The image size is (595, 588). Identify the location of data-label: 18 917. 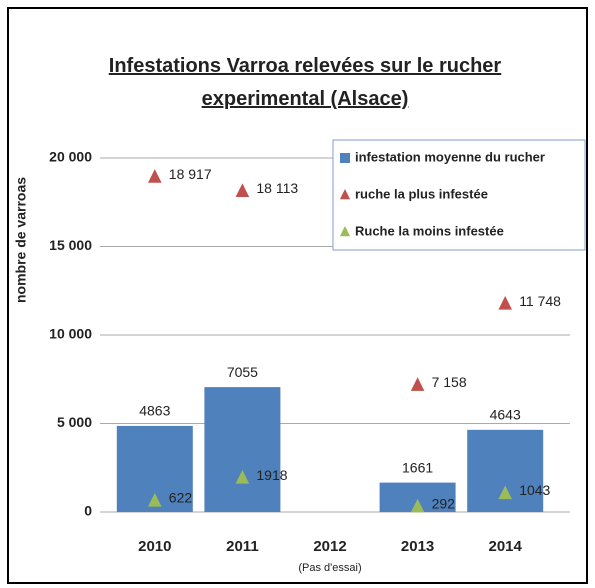
(190, 174).